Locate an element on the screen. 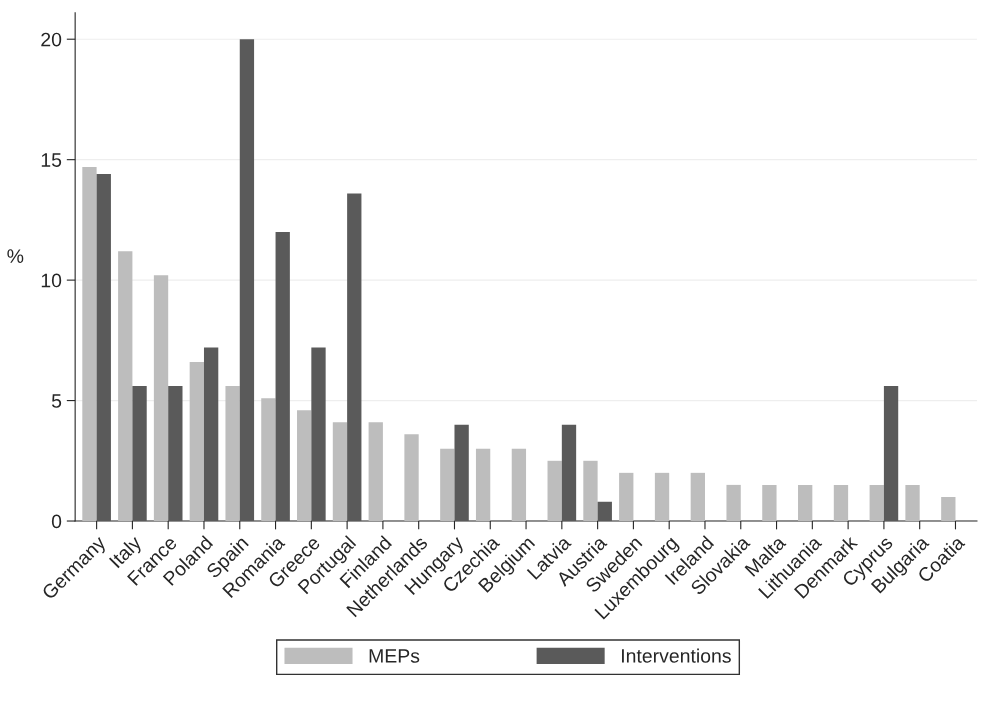  y-tick-label: 10 is located at coordinates (51, 280).